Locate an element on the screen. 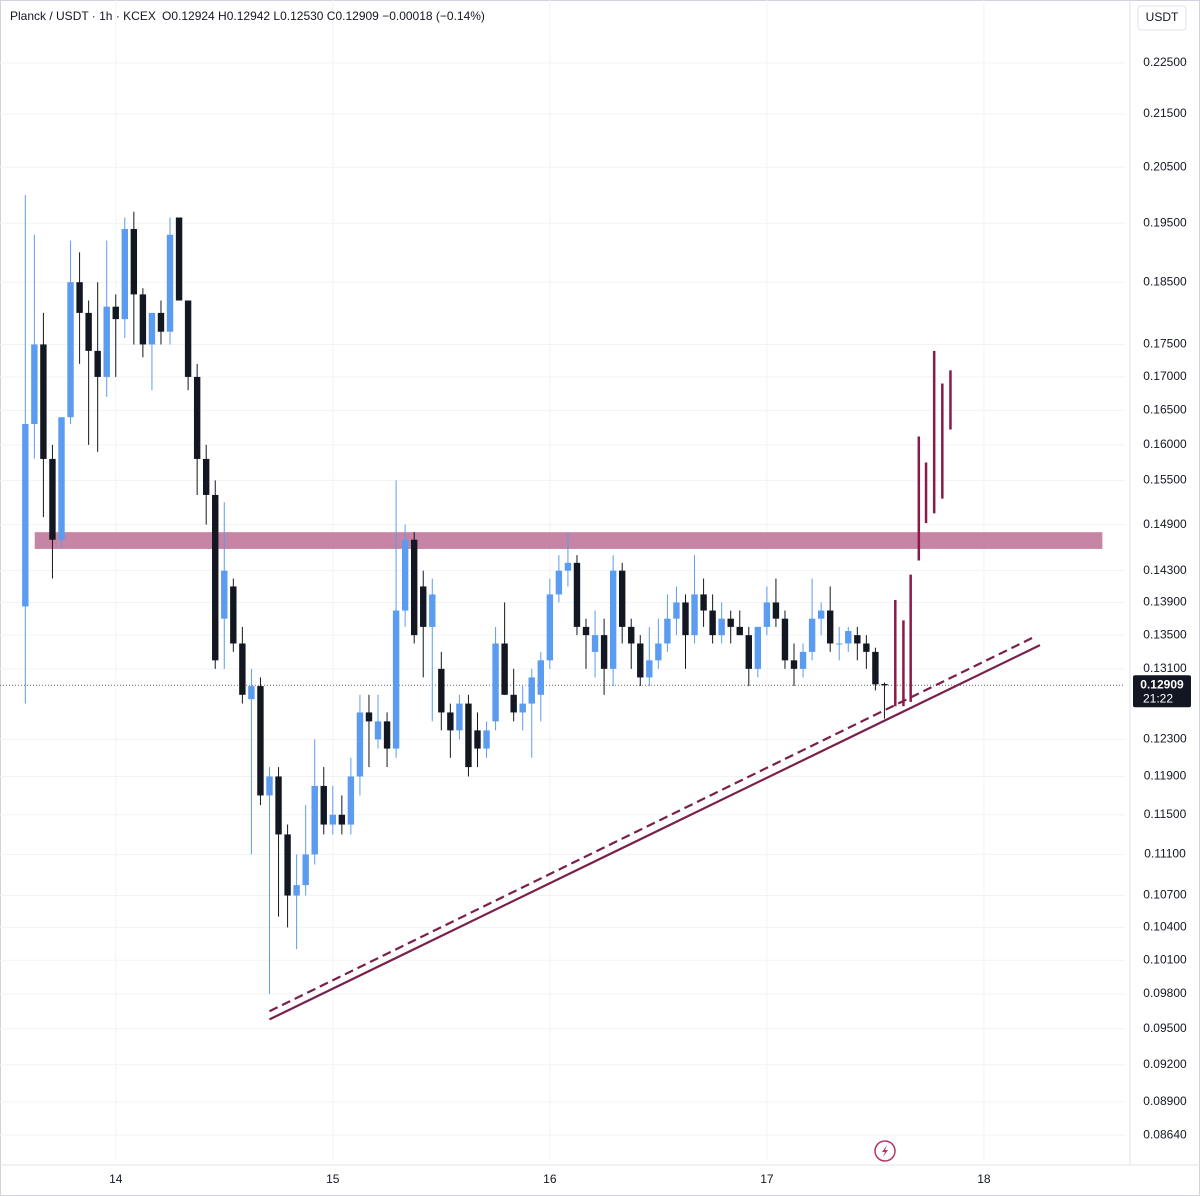  x-tick-label: 16 is located at coordinates (550, 1179).